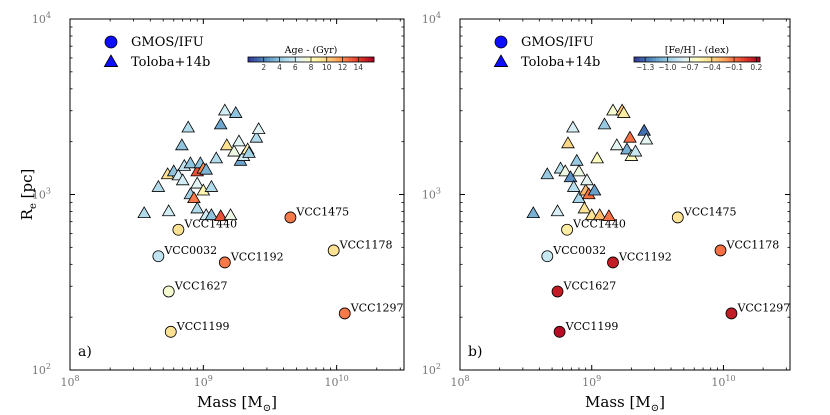  Describe the element at coordinates (466, 378) in the screenshot. I see `x-tick-label-exponent: 8` at that location.